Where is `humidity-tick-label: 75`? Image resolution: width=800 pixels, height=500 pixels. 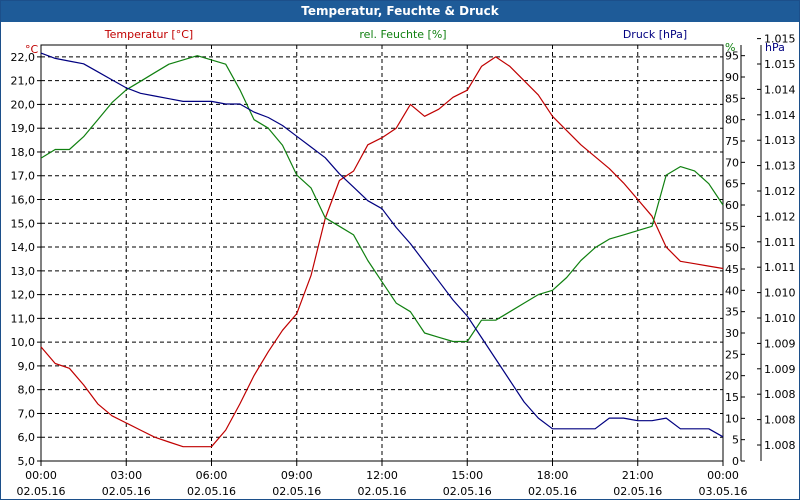 humidity-tick-label: 75 is located at coordinates (732, 141).